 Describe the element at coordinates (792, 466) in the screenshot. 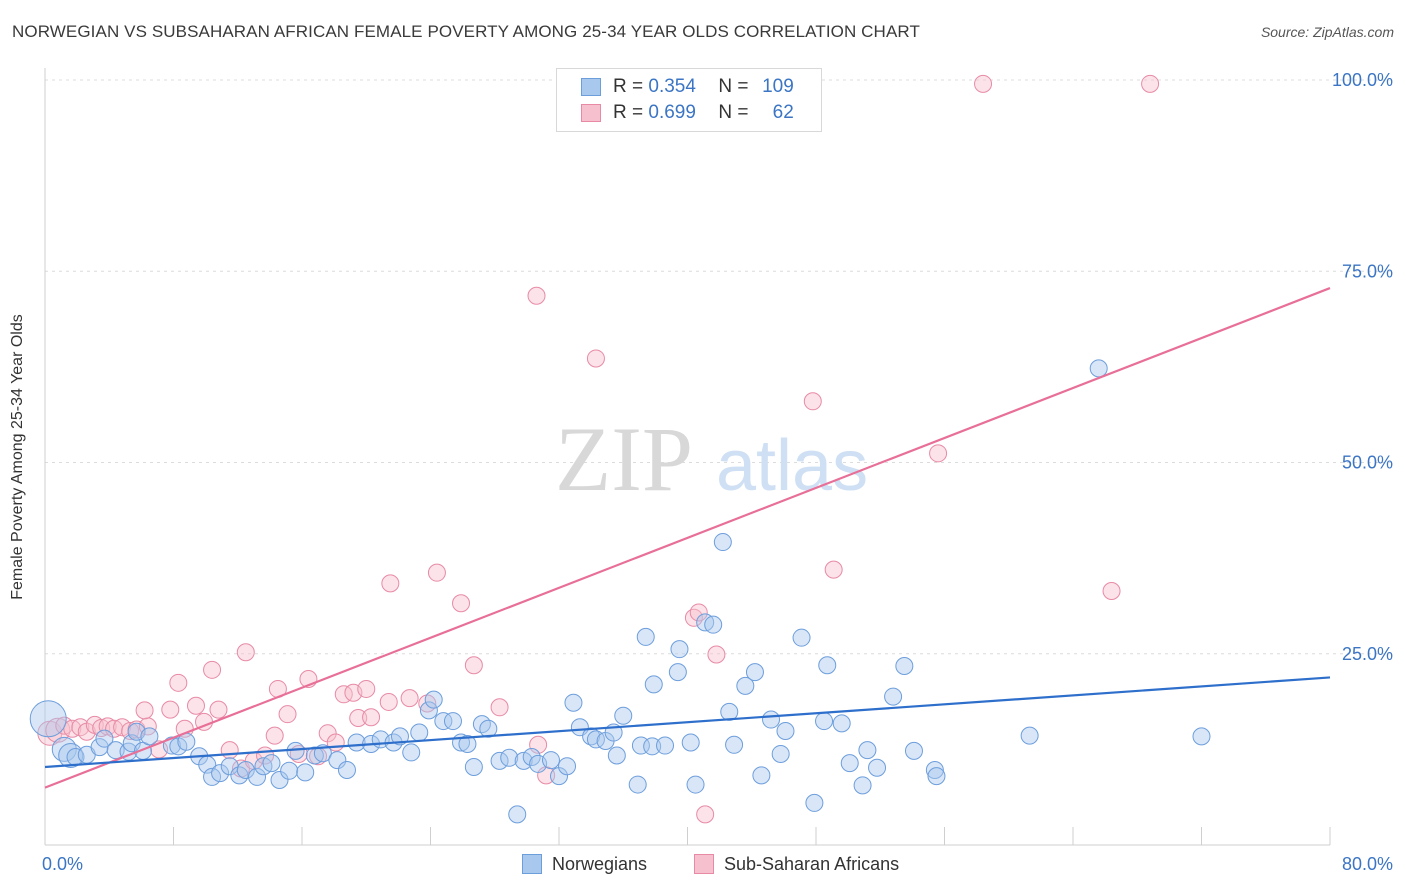

I see `watermark-atlas: atlas` at that location.